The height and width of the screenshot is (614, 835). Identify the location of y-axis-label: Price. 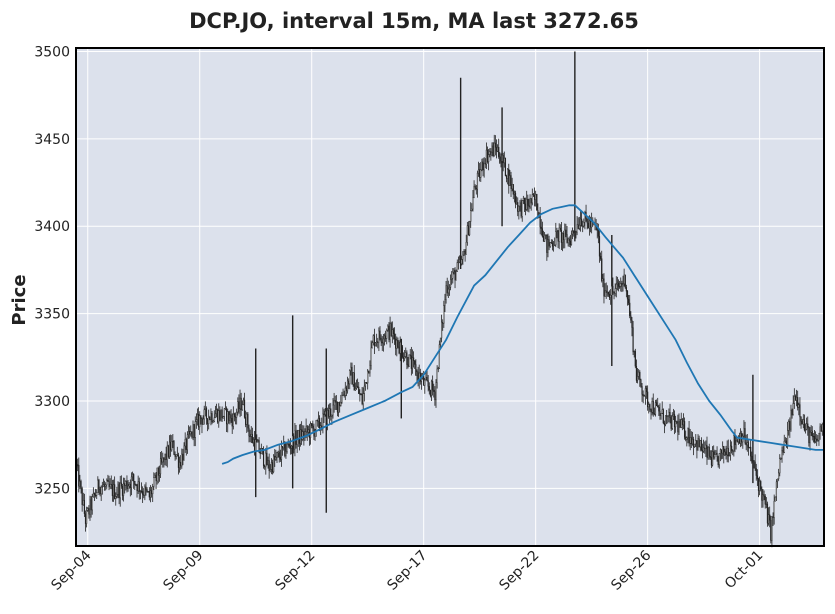
(19, 299).